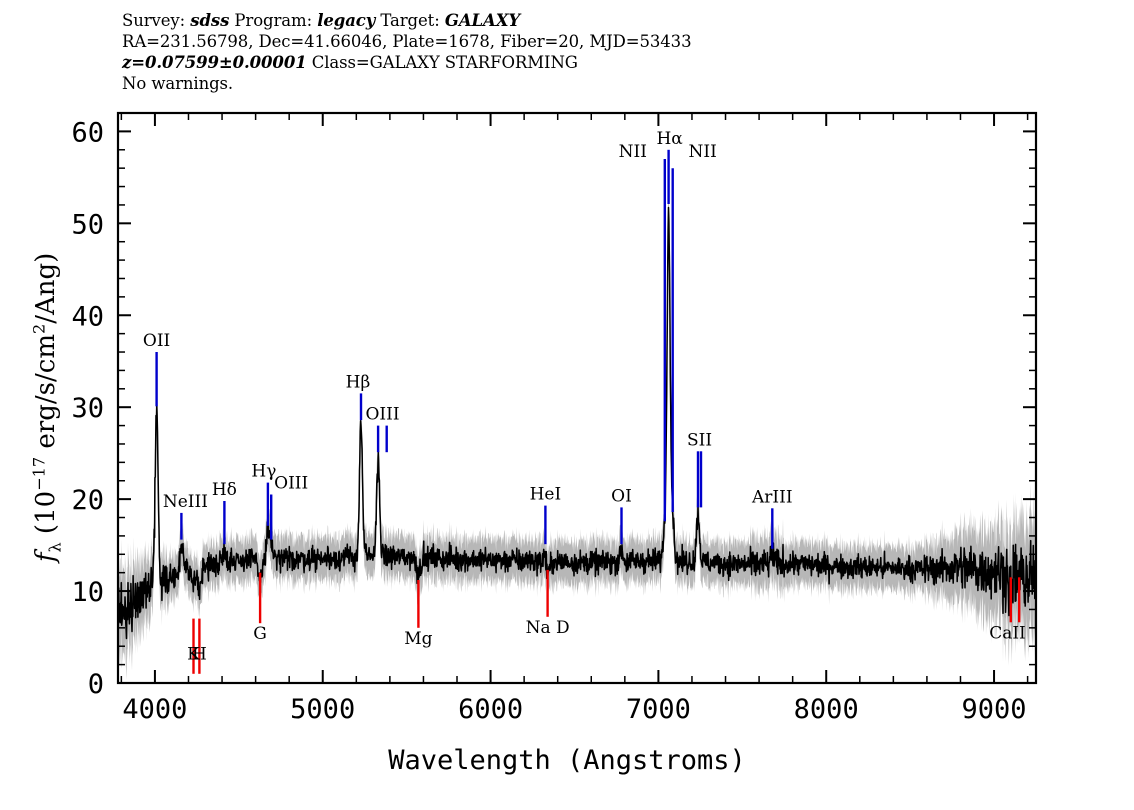 This screenshot has height=810, width=1134. What do you see at coordinates (273, 20) in the screenshot?
I see `program-label: Program:` at bounding box center [273, 20].